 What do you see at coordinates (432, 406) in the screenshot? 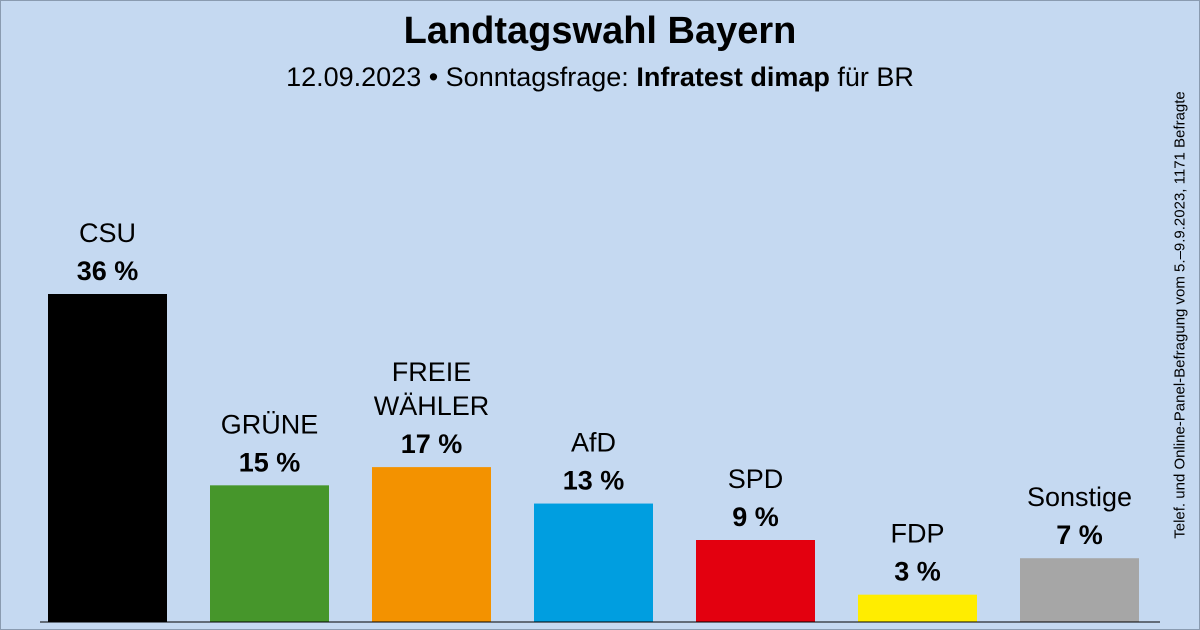
I see `category-label-freie-wähler: WÄHLER` at bounding box center [432, 406].